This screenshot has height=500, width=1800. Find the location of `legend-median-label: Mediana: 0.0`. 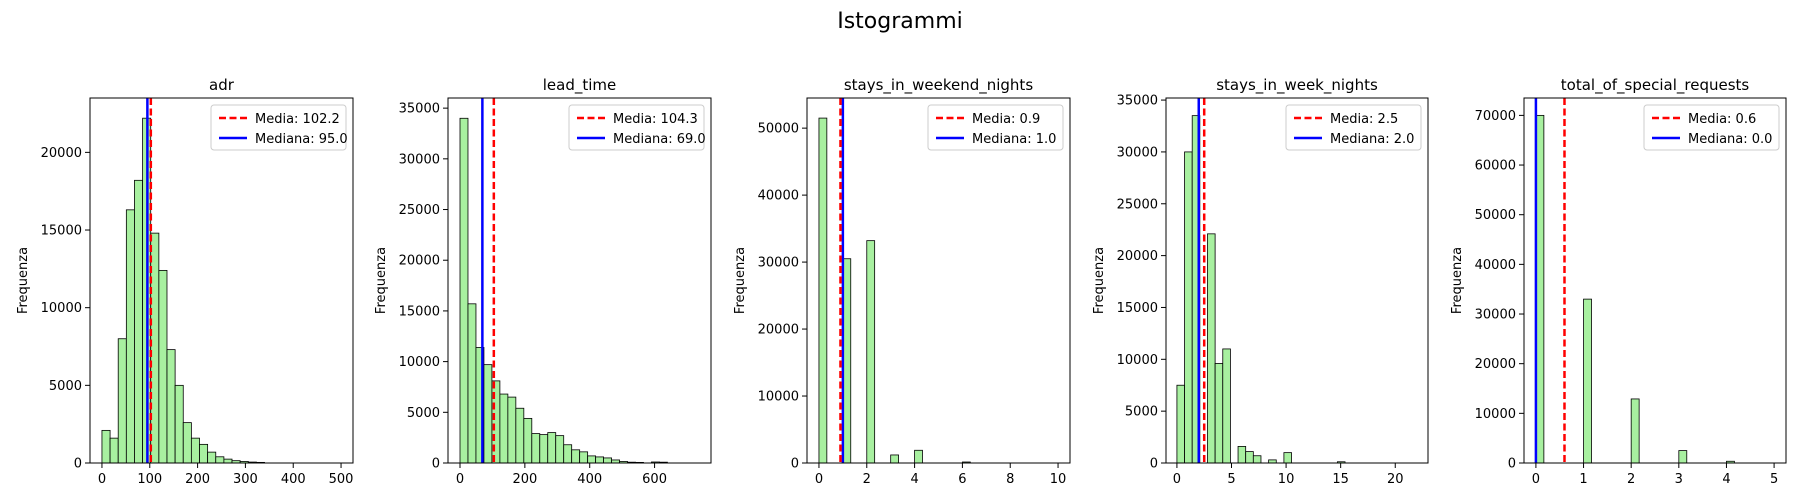

legend-median-label: Mediana: 0.0 is located at coordinates (1730, 139).